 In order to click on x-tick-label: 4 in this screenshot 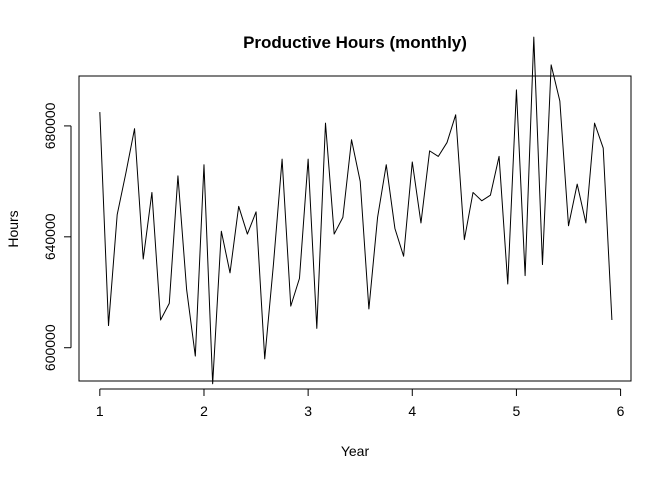, I will do `click(412, 411)`.